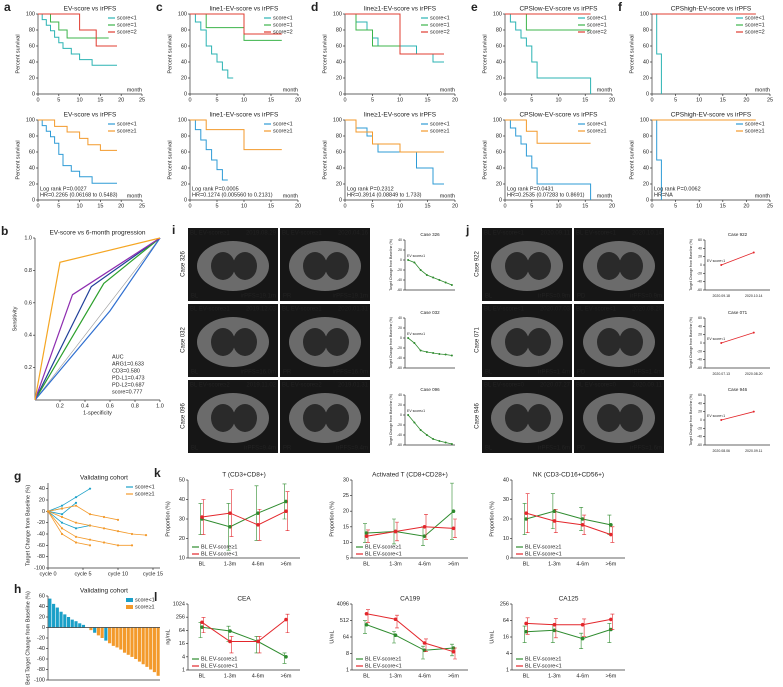 The height and width of the screenshot is (687, 783). Describe the element at coordinates (647, 234) in the screenshot. I see `date-label: 2020.10.14` at that location.